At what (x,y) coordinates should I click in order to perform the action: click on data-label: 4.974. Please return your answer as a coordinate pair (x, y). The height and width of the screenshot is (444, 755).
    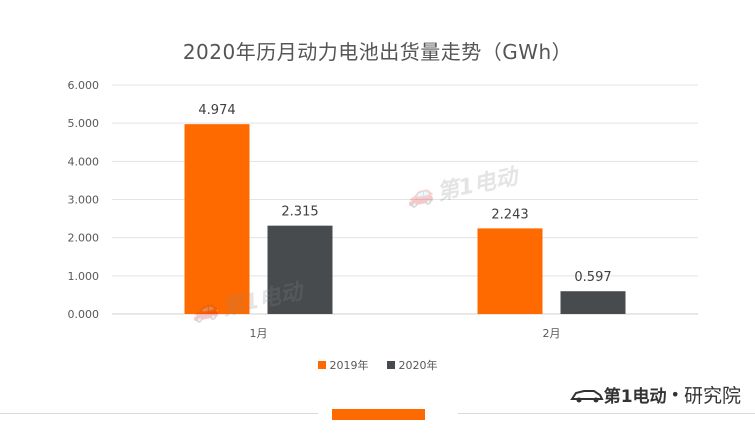
    Looking at the image, I should click on (216, 110).